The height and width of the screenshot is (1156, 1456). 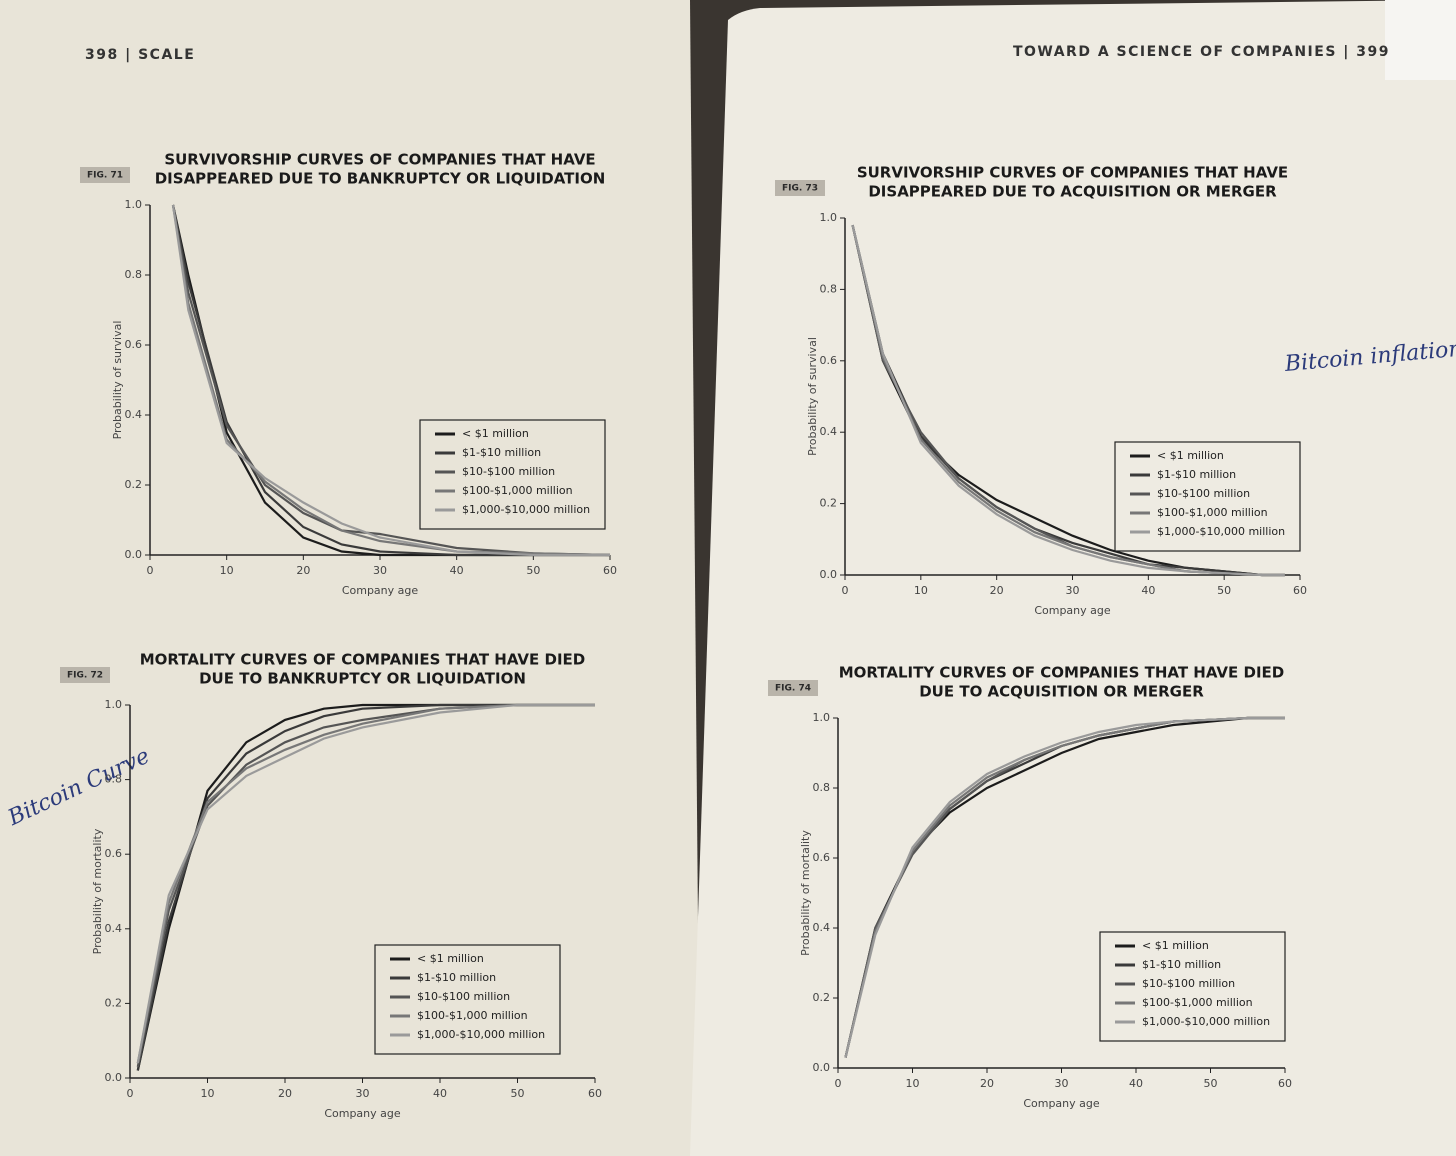 I want to click on figure-label: FIG. 74, so click(x=793, y=689).